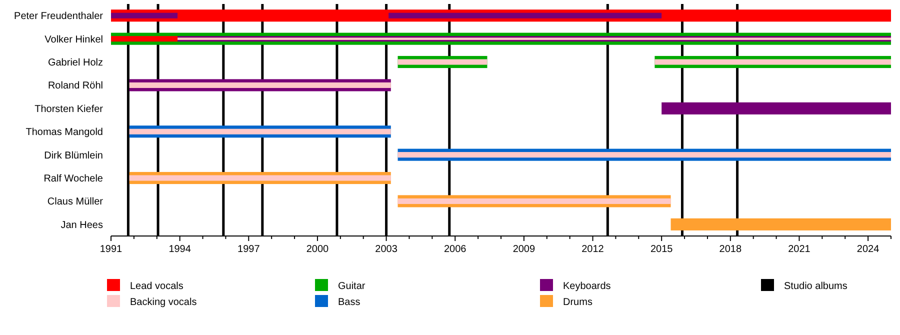  What do you see at coordinates (75, 86) in the screenshot?
I see `y-tick-label: Roland Röhl` at bounding box center [75, 86].